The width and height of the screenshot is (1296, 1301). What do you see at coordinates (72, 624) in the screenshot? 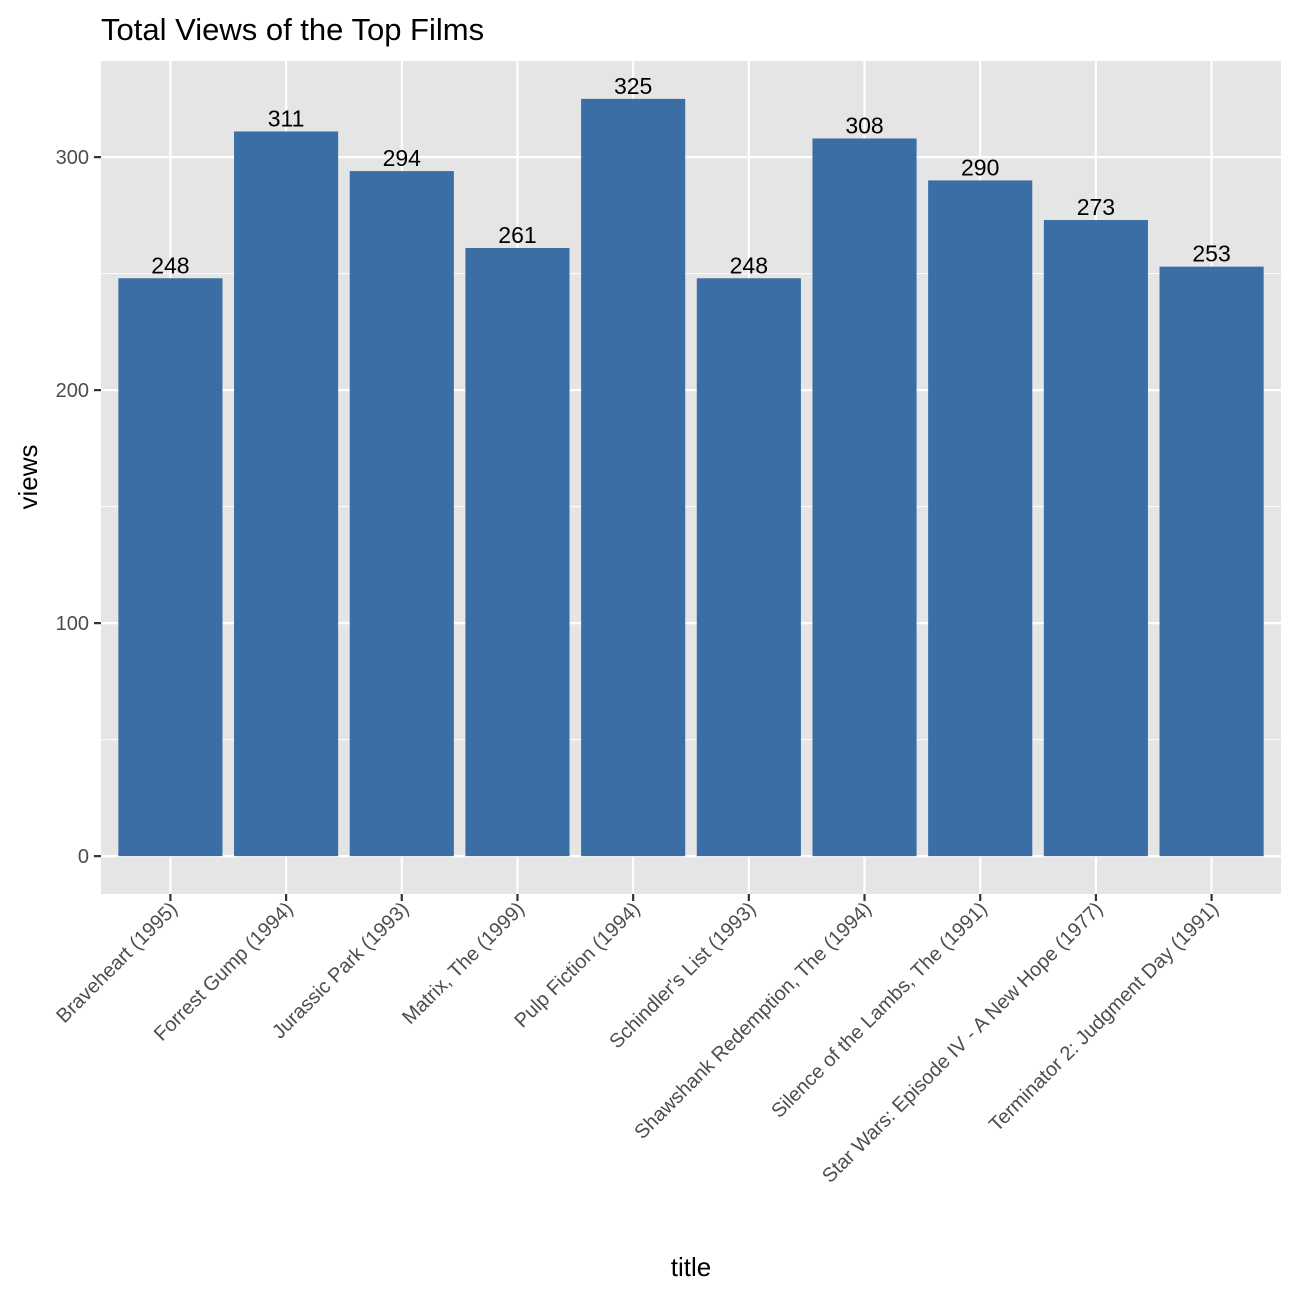
I see `y-tick-label: 100` at bounding box center [72, 624].